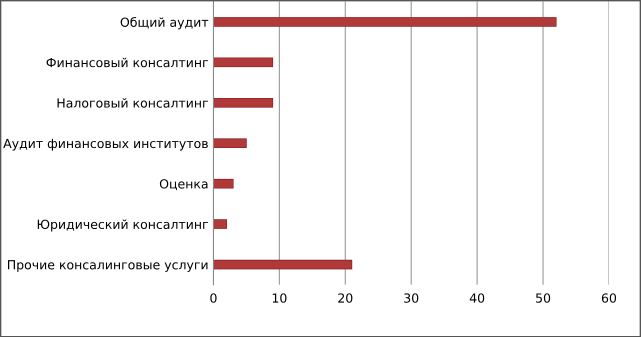 The width and height of the screenshot is (641, 337). Describe the element at coordinates (105, 144) in the screenshot. I see `y-tick-label: Аудит финансовых институтов` at that location.